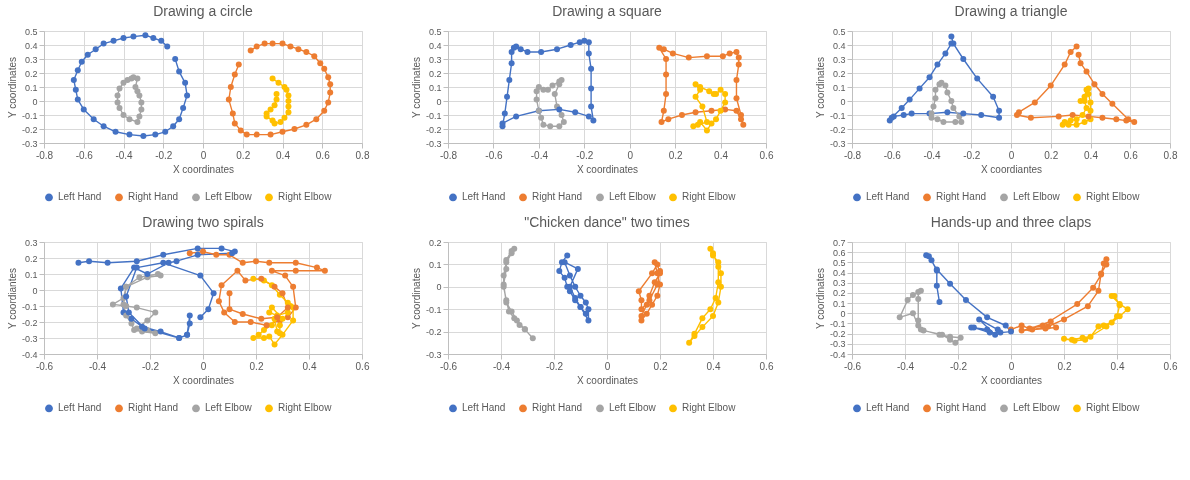 This screenshot has width=1190, height=480. What do you see at coordinates (1011, 169) in the screenshot?
I see `x-axis-title: X coordiantes` at bounding box center [1011, 169].